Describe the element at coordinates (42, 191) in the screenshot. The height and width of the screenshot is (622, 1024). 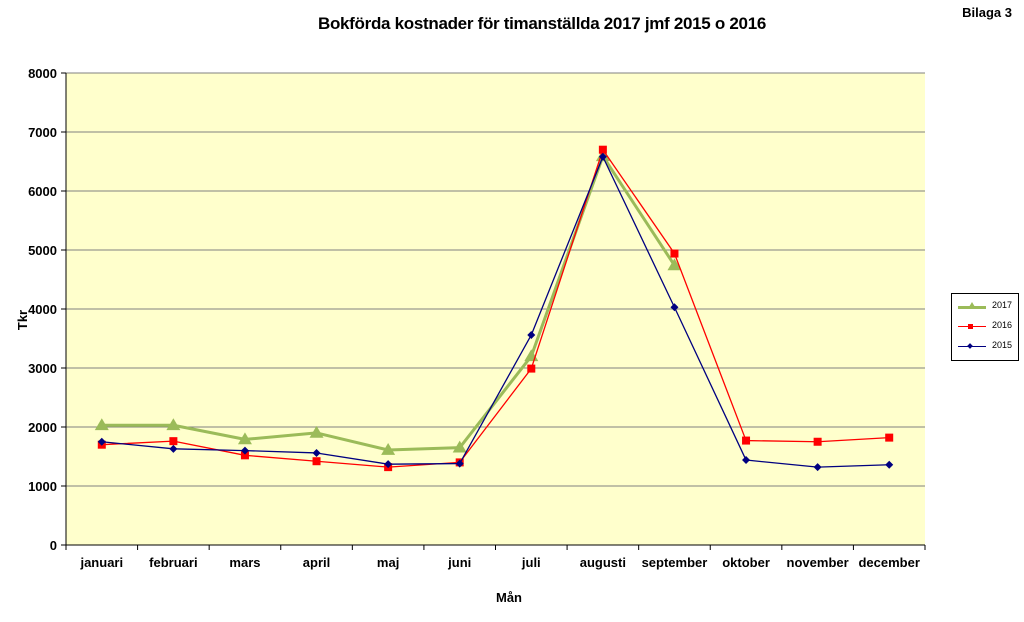
I see `y-tick-label: 6000` at that location.